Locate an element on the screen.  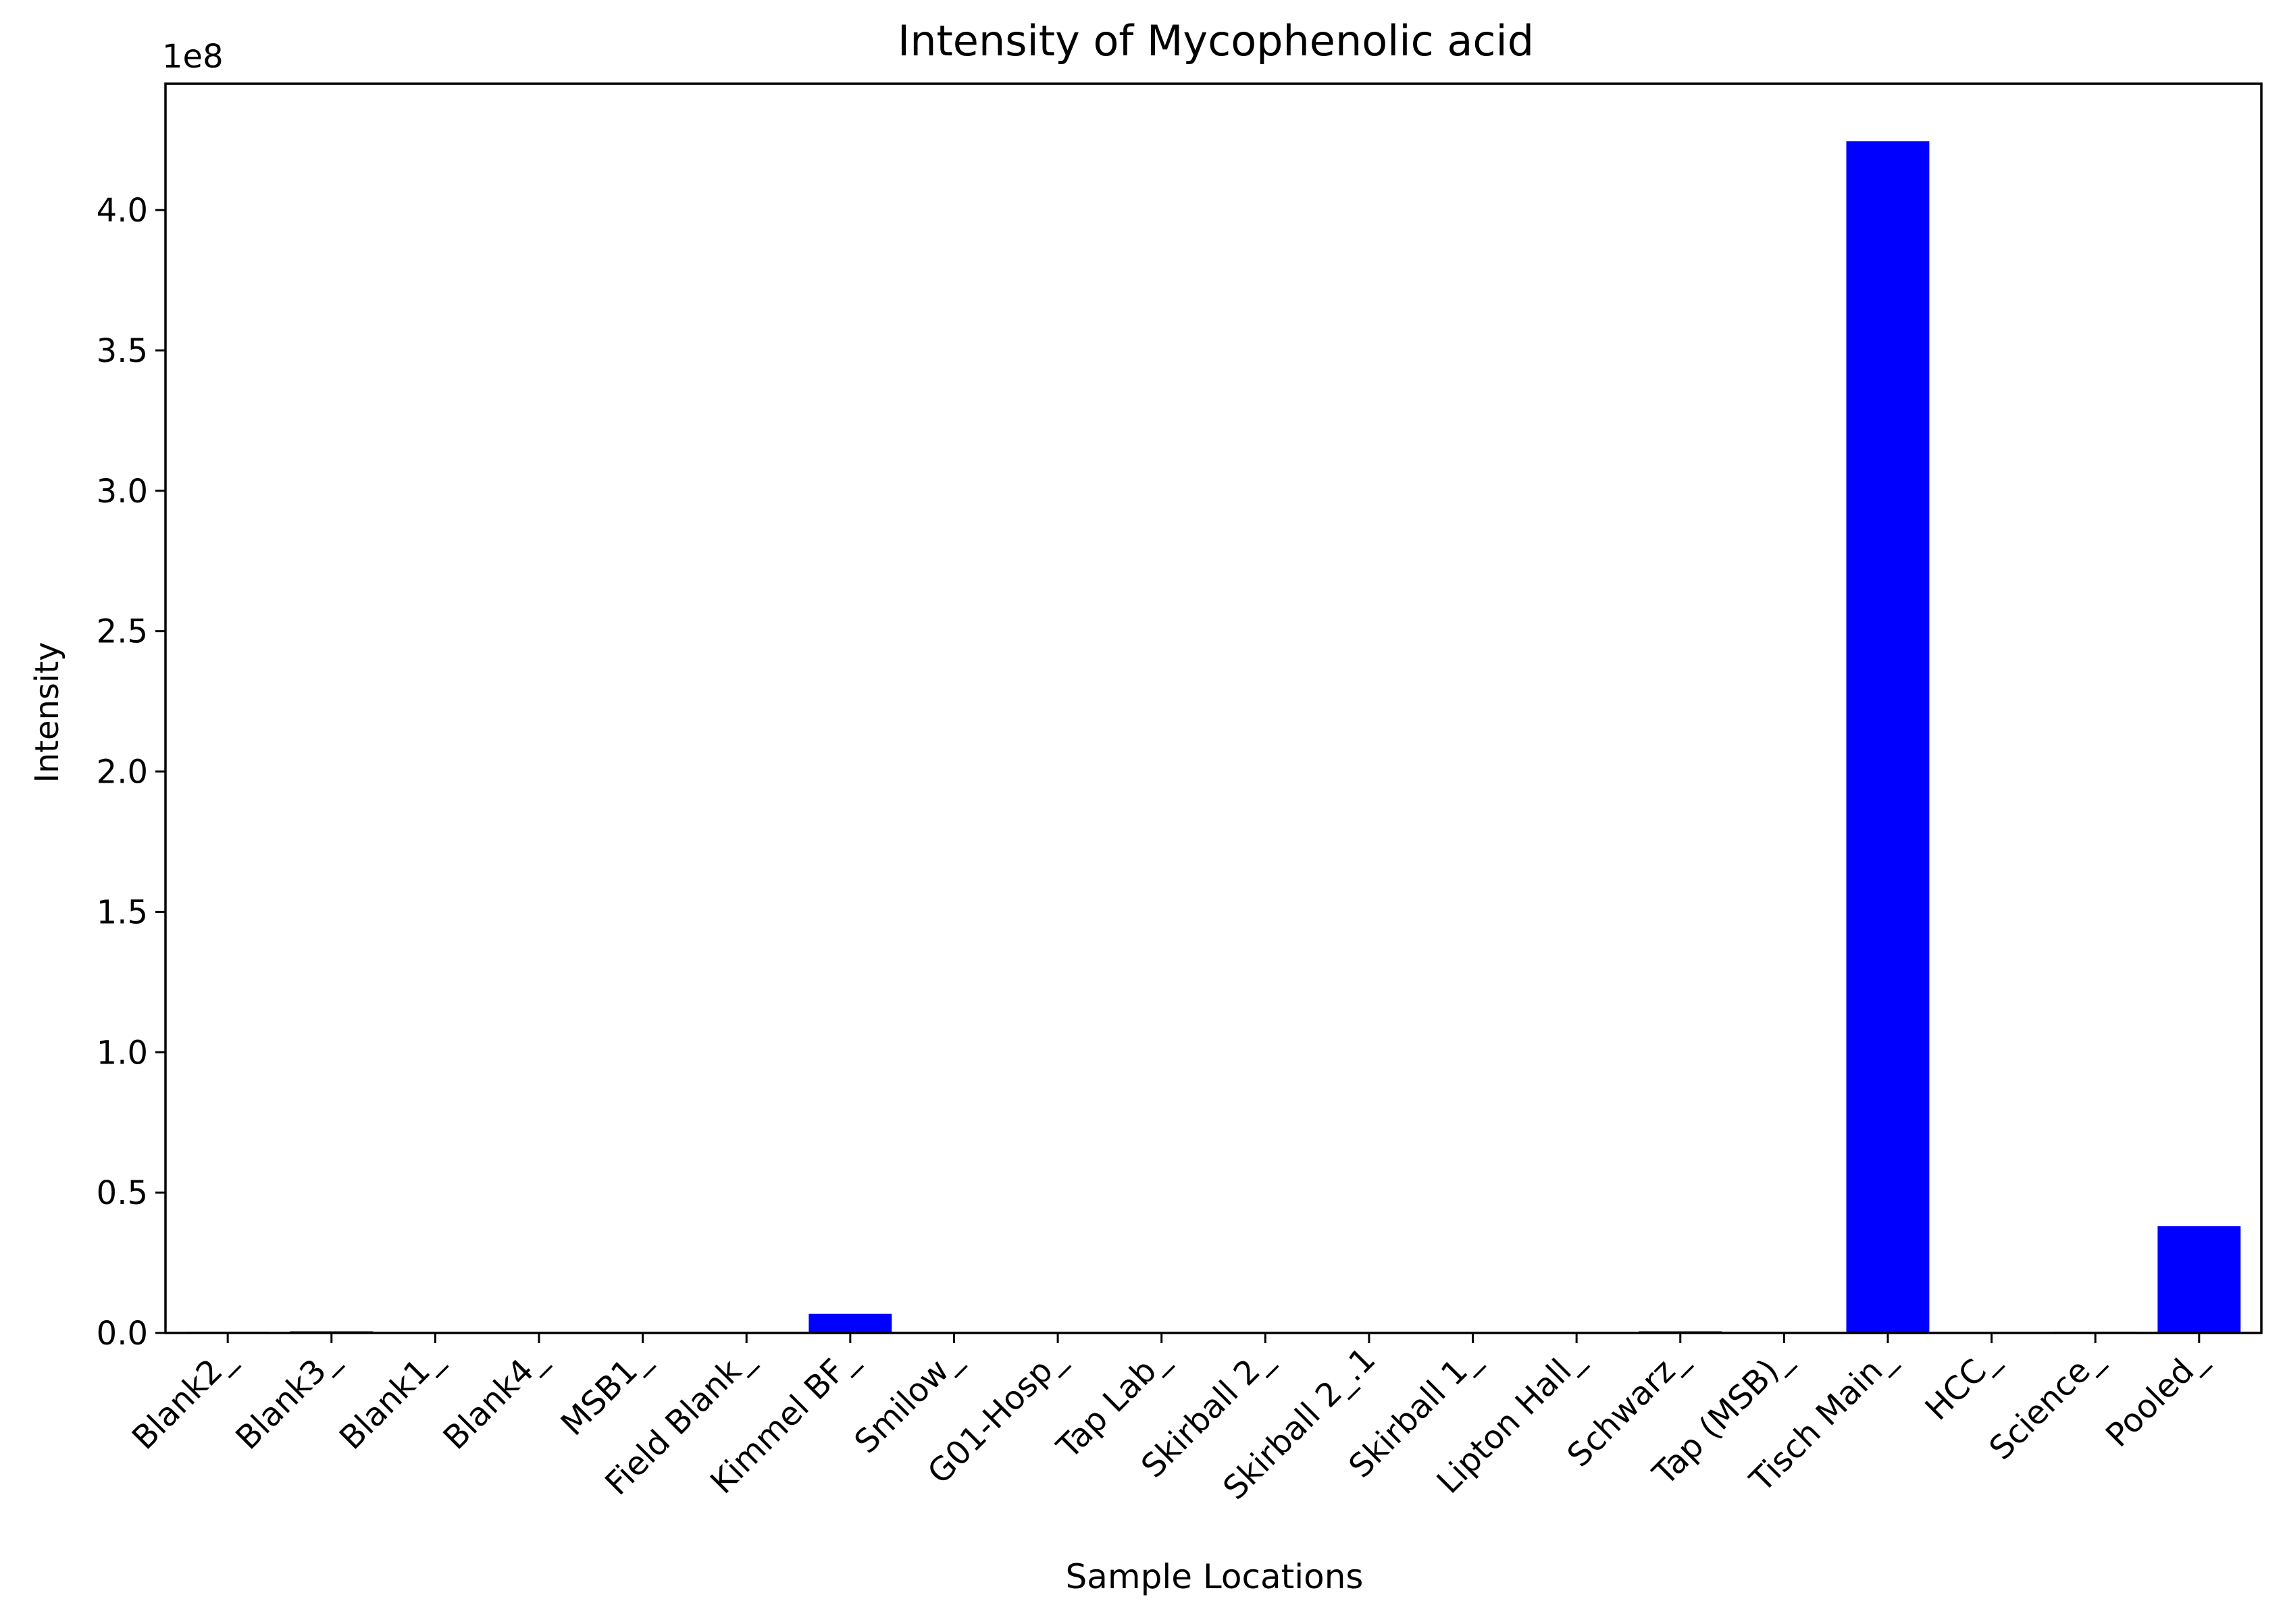
chart-title: Intensity of Mycophenolic acid is located at coordinates (1216, 41).